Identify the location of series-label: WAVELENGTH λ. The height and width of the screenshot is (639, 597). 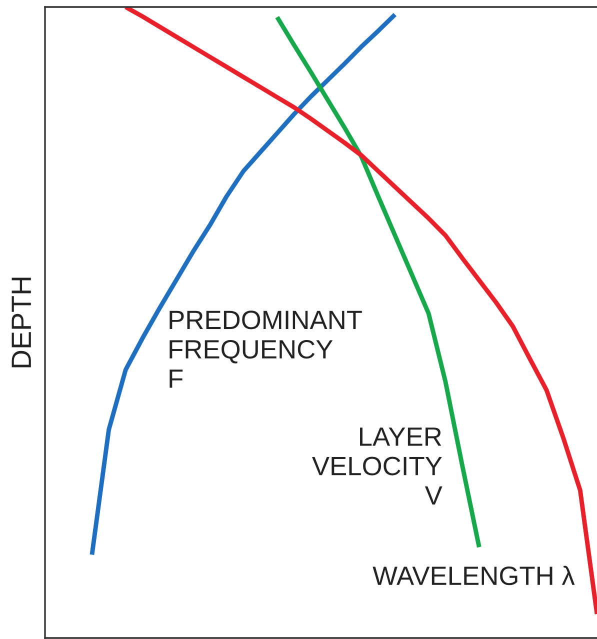
(473, 576).